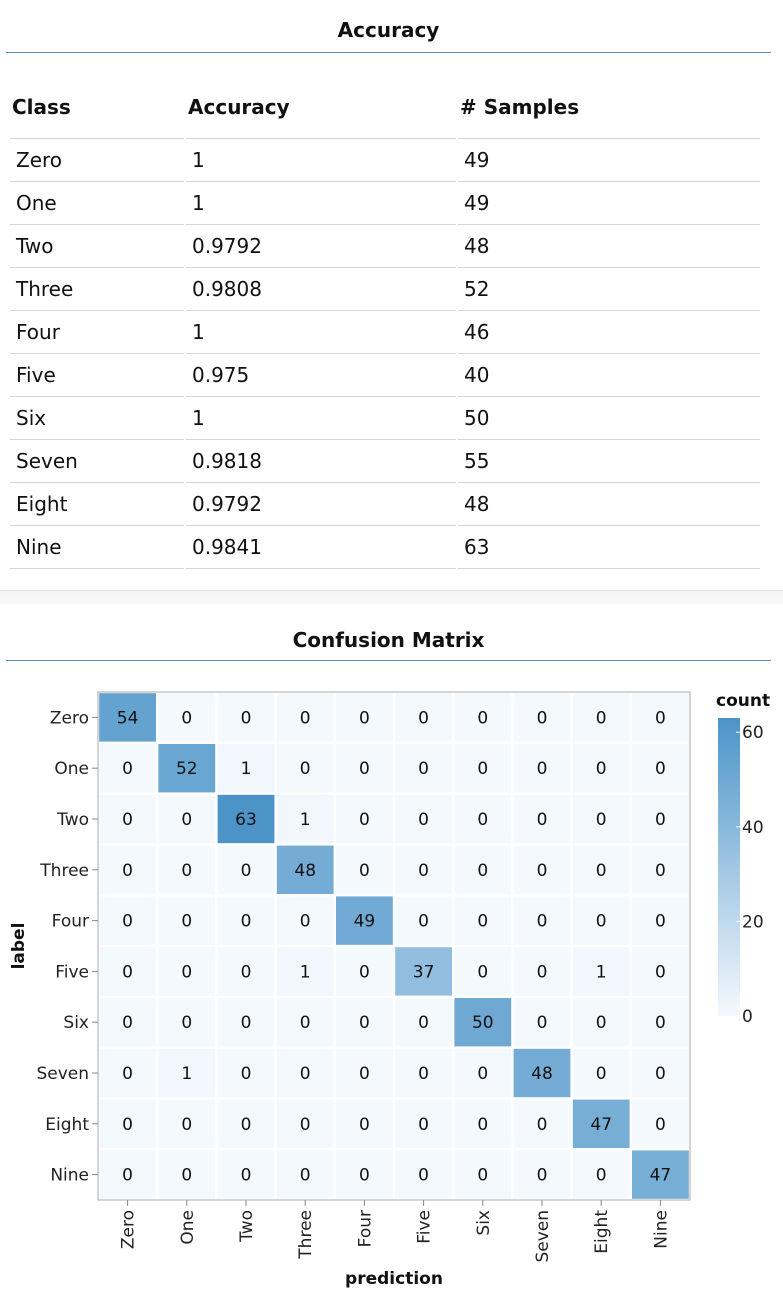  I want to click on cell-class: Four, so click(97, 332).